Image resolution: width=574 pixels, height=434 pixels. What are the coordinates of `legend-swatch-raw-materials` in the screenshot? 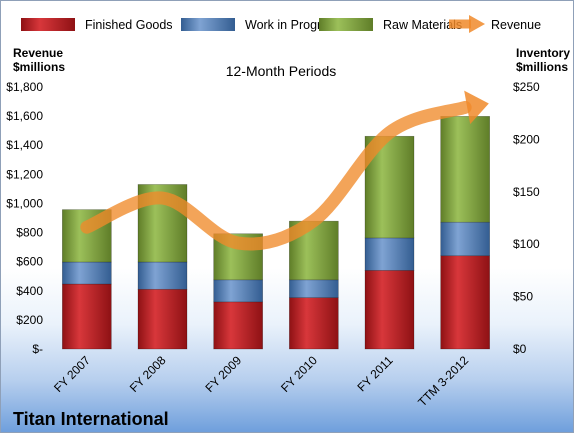 It's located at (346, 24).